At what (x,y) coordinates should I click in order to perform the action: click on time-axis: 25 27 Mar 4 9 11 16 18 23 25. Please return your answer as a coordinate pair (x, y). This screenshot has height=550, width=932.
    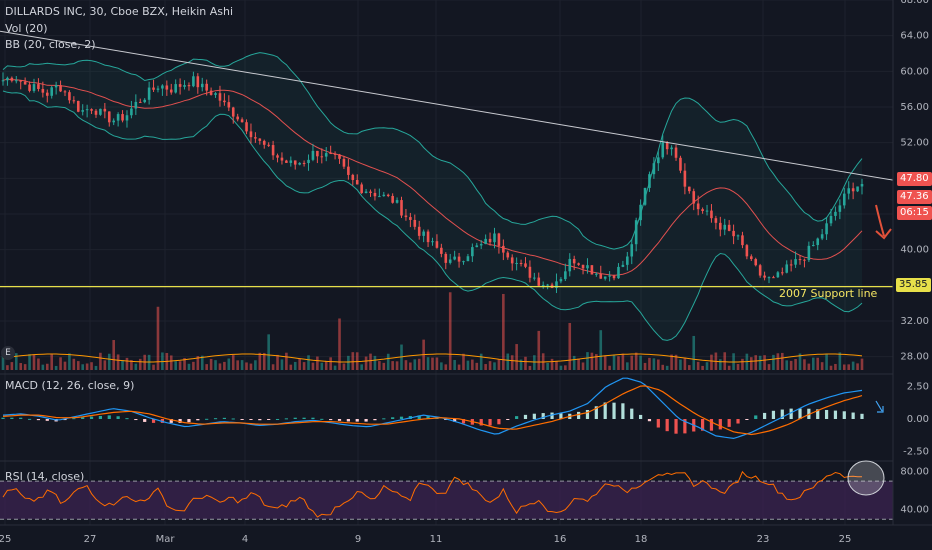
    Looking at the image, I should click on (466, 534).